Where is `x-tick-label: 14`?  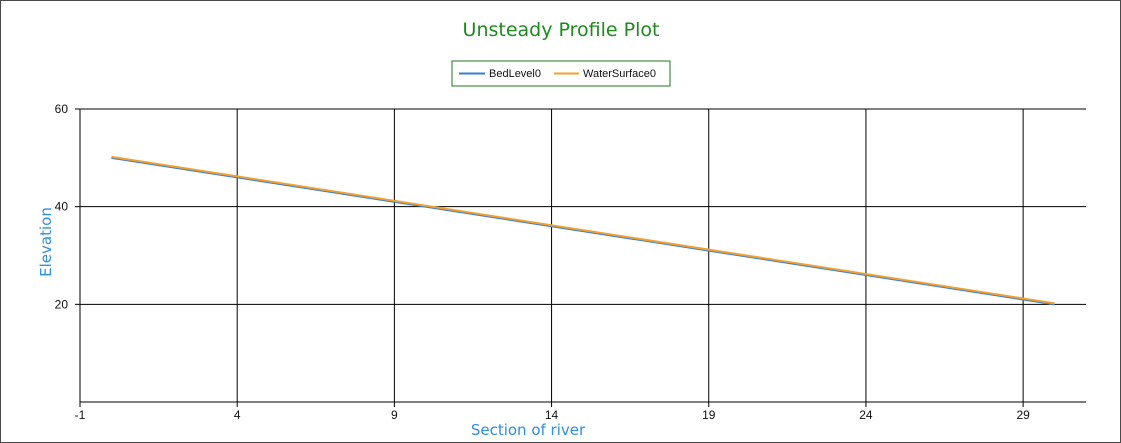
x-tick-label: 14 is located at coordinates (552, 415).